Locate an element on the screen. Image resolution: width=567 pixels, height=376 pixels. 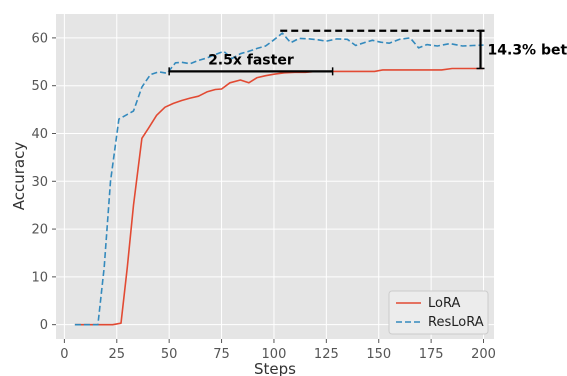
legend-label-lora: LoRA is located at coordinates (444, 303).